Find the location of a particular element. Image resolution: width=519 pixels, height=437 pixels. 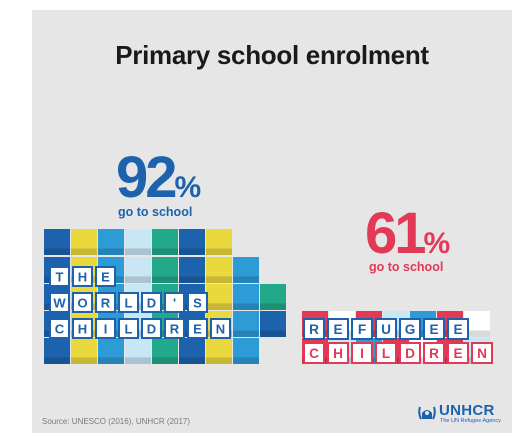

refugee-letter-tile: L is located at coordinates (386, 353).